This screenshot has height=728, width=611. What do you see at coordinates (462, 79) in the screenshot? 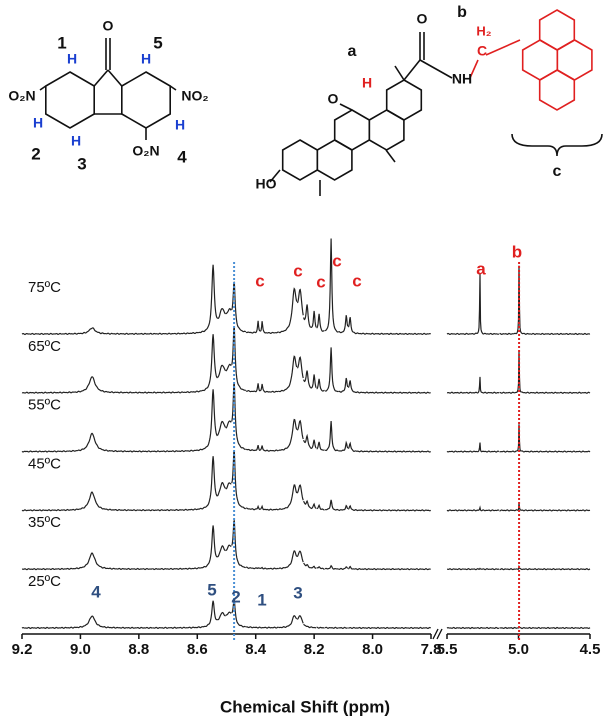
I see `atom-label: NH` at bounding box center [462, 79].